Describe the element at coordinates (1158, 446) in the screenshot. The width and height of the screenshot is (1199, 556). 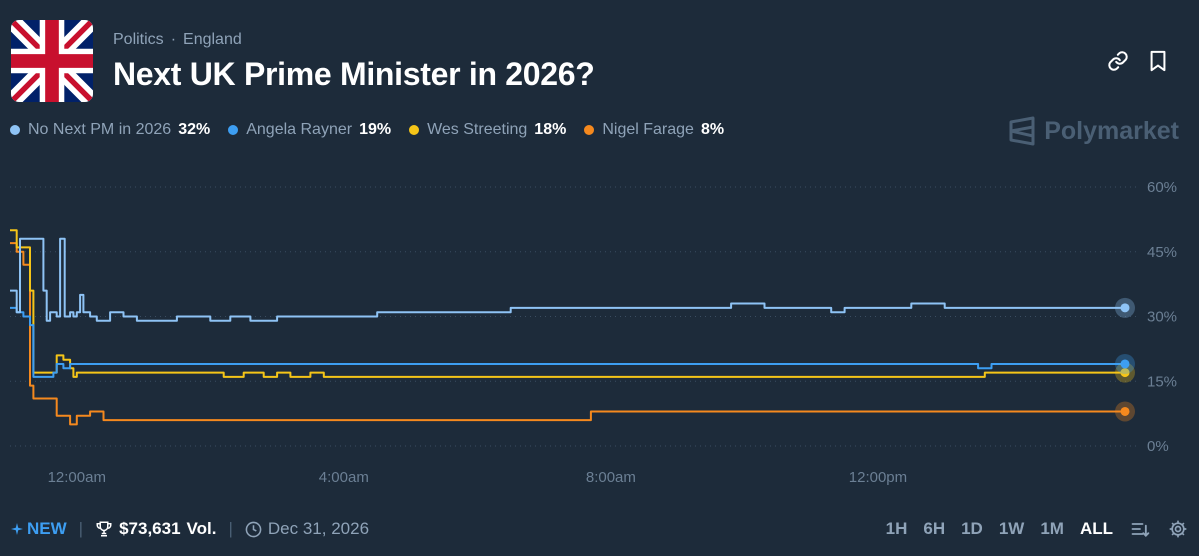
I see `y-tick-label: 0%` at that location.